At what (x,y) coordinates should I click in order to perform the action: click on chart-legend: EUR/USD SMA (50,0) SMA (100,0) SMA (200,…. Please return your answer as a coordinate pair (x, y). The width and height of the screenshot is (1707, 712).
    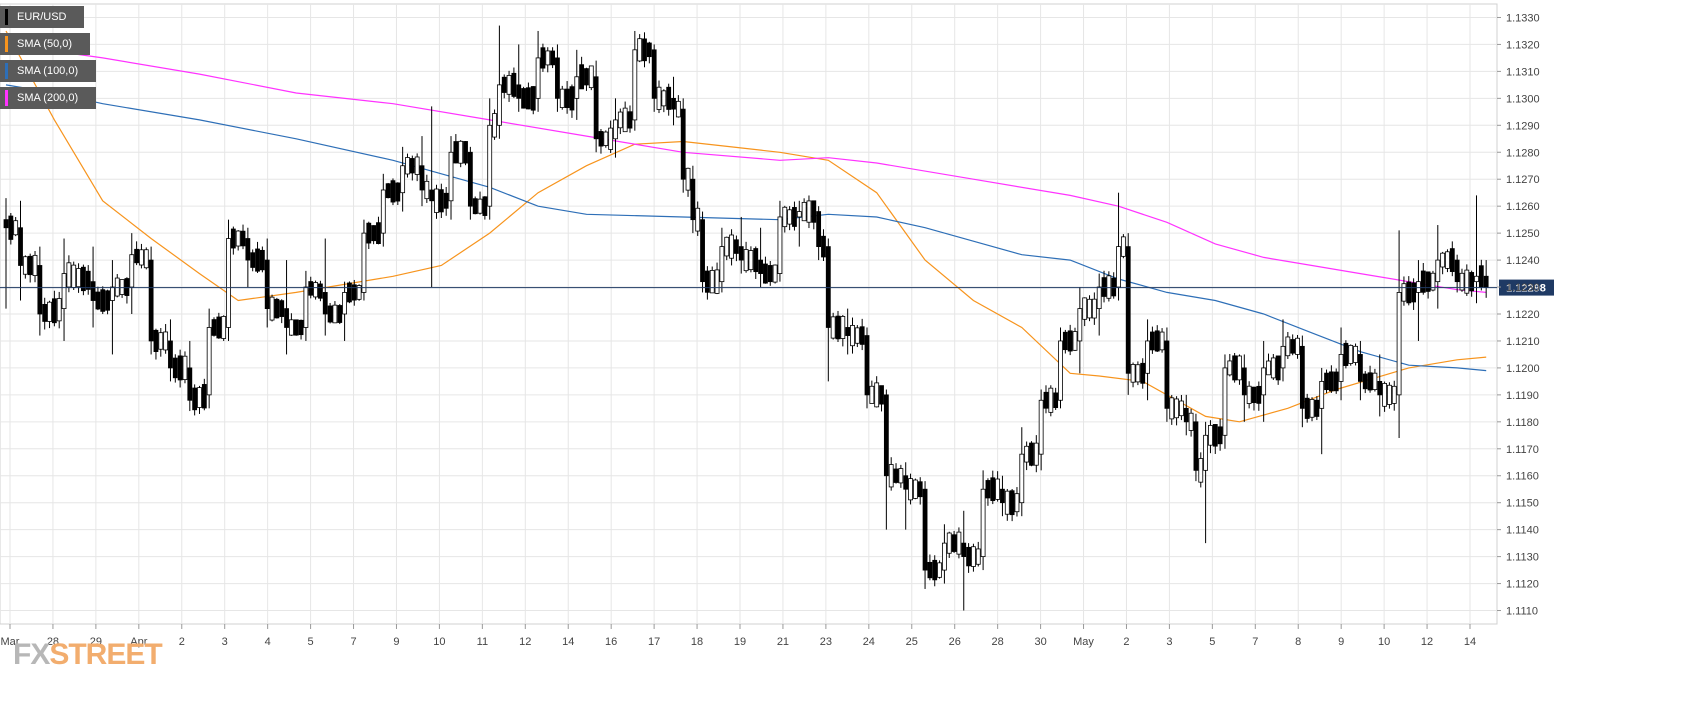
    Looking at the image, I should click on (48, 60).